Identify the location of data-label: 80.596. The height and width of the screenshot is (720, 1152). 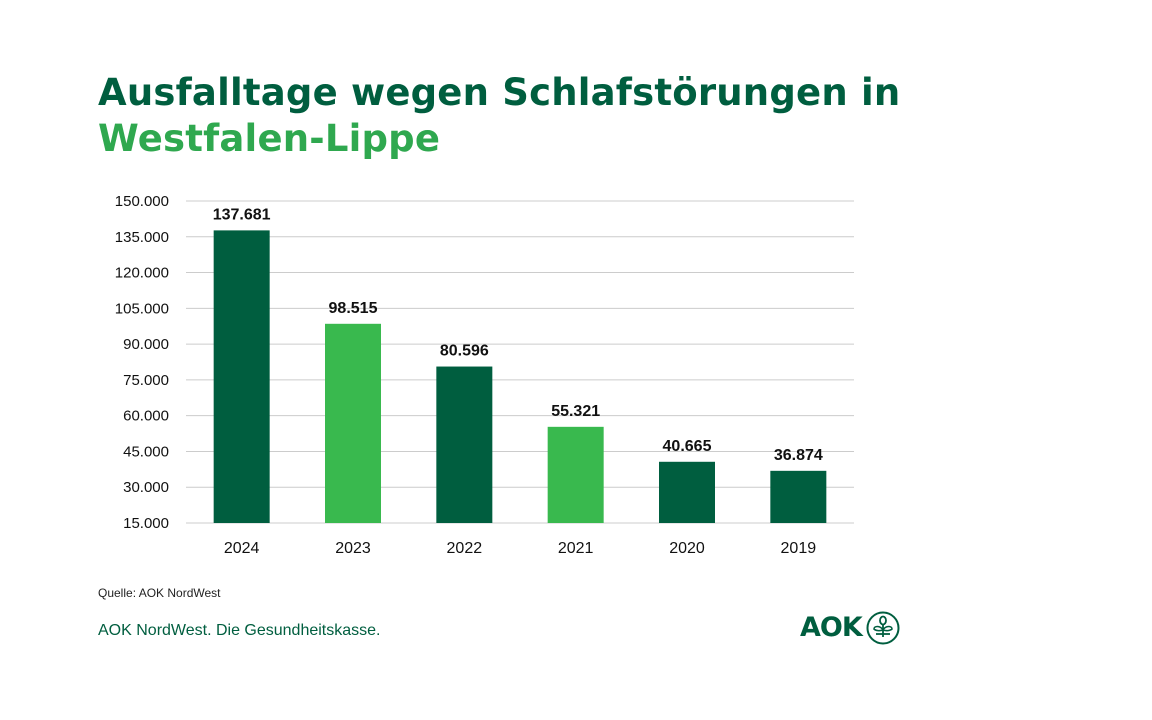
(464, 351).